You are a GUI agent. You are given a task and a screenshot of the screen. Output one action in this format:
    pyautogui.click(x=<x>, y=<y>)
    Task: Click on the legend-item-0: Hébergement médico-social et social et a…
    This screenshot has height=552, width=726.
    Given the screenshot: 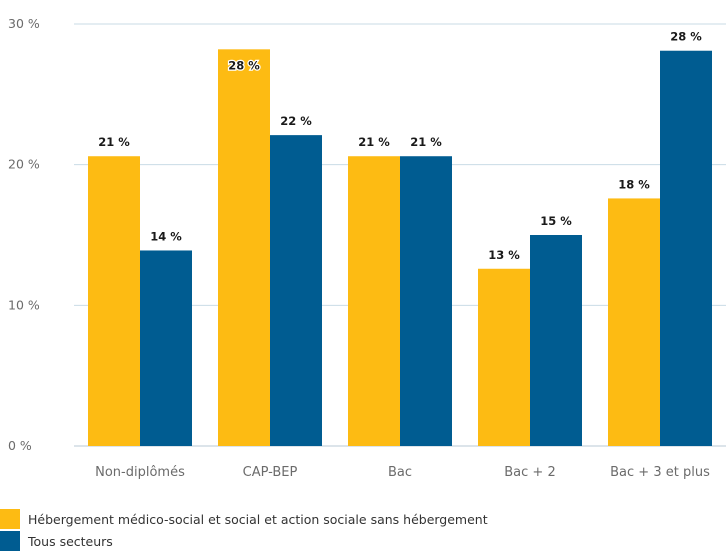 What is the action you would take?
    pyautogui.click(x=363, y=519)
    